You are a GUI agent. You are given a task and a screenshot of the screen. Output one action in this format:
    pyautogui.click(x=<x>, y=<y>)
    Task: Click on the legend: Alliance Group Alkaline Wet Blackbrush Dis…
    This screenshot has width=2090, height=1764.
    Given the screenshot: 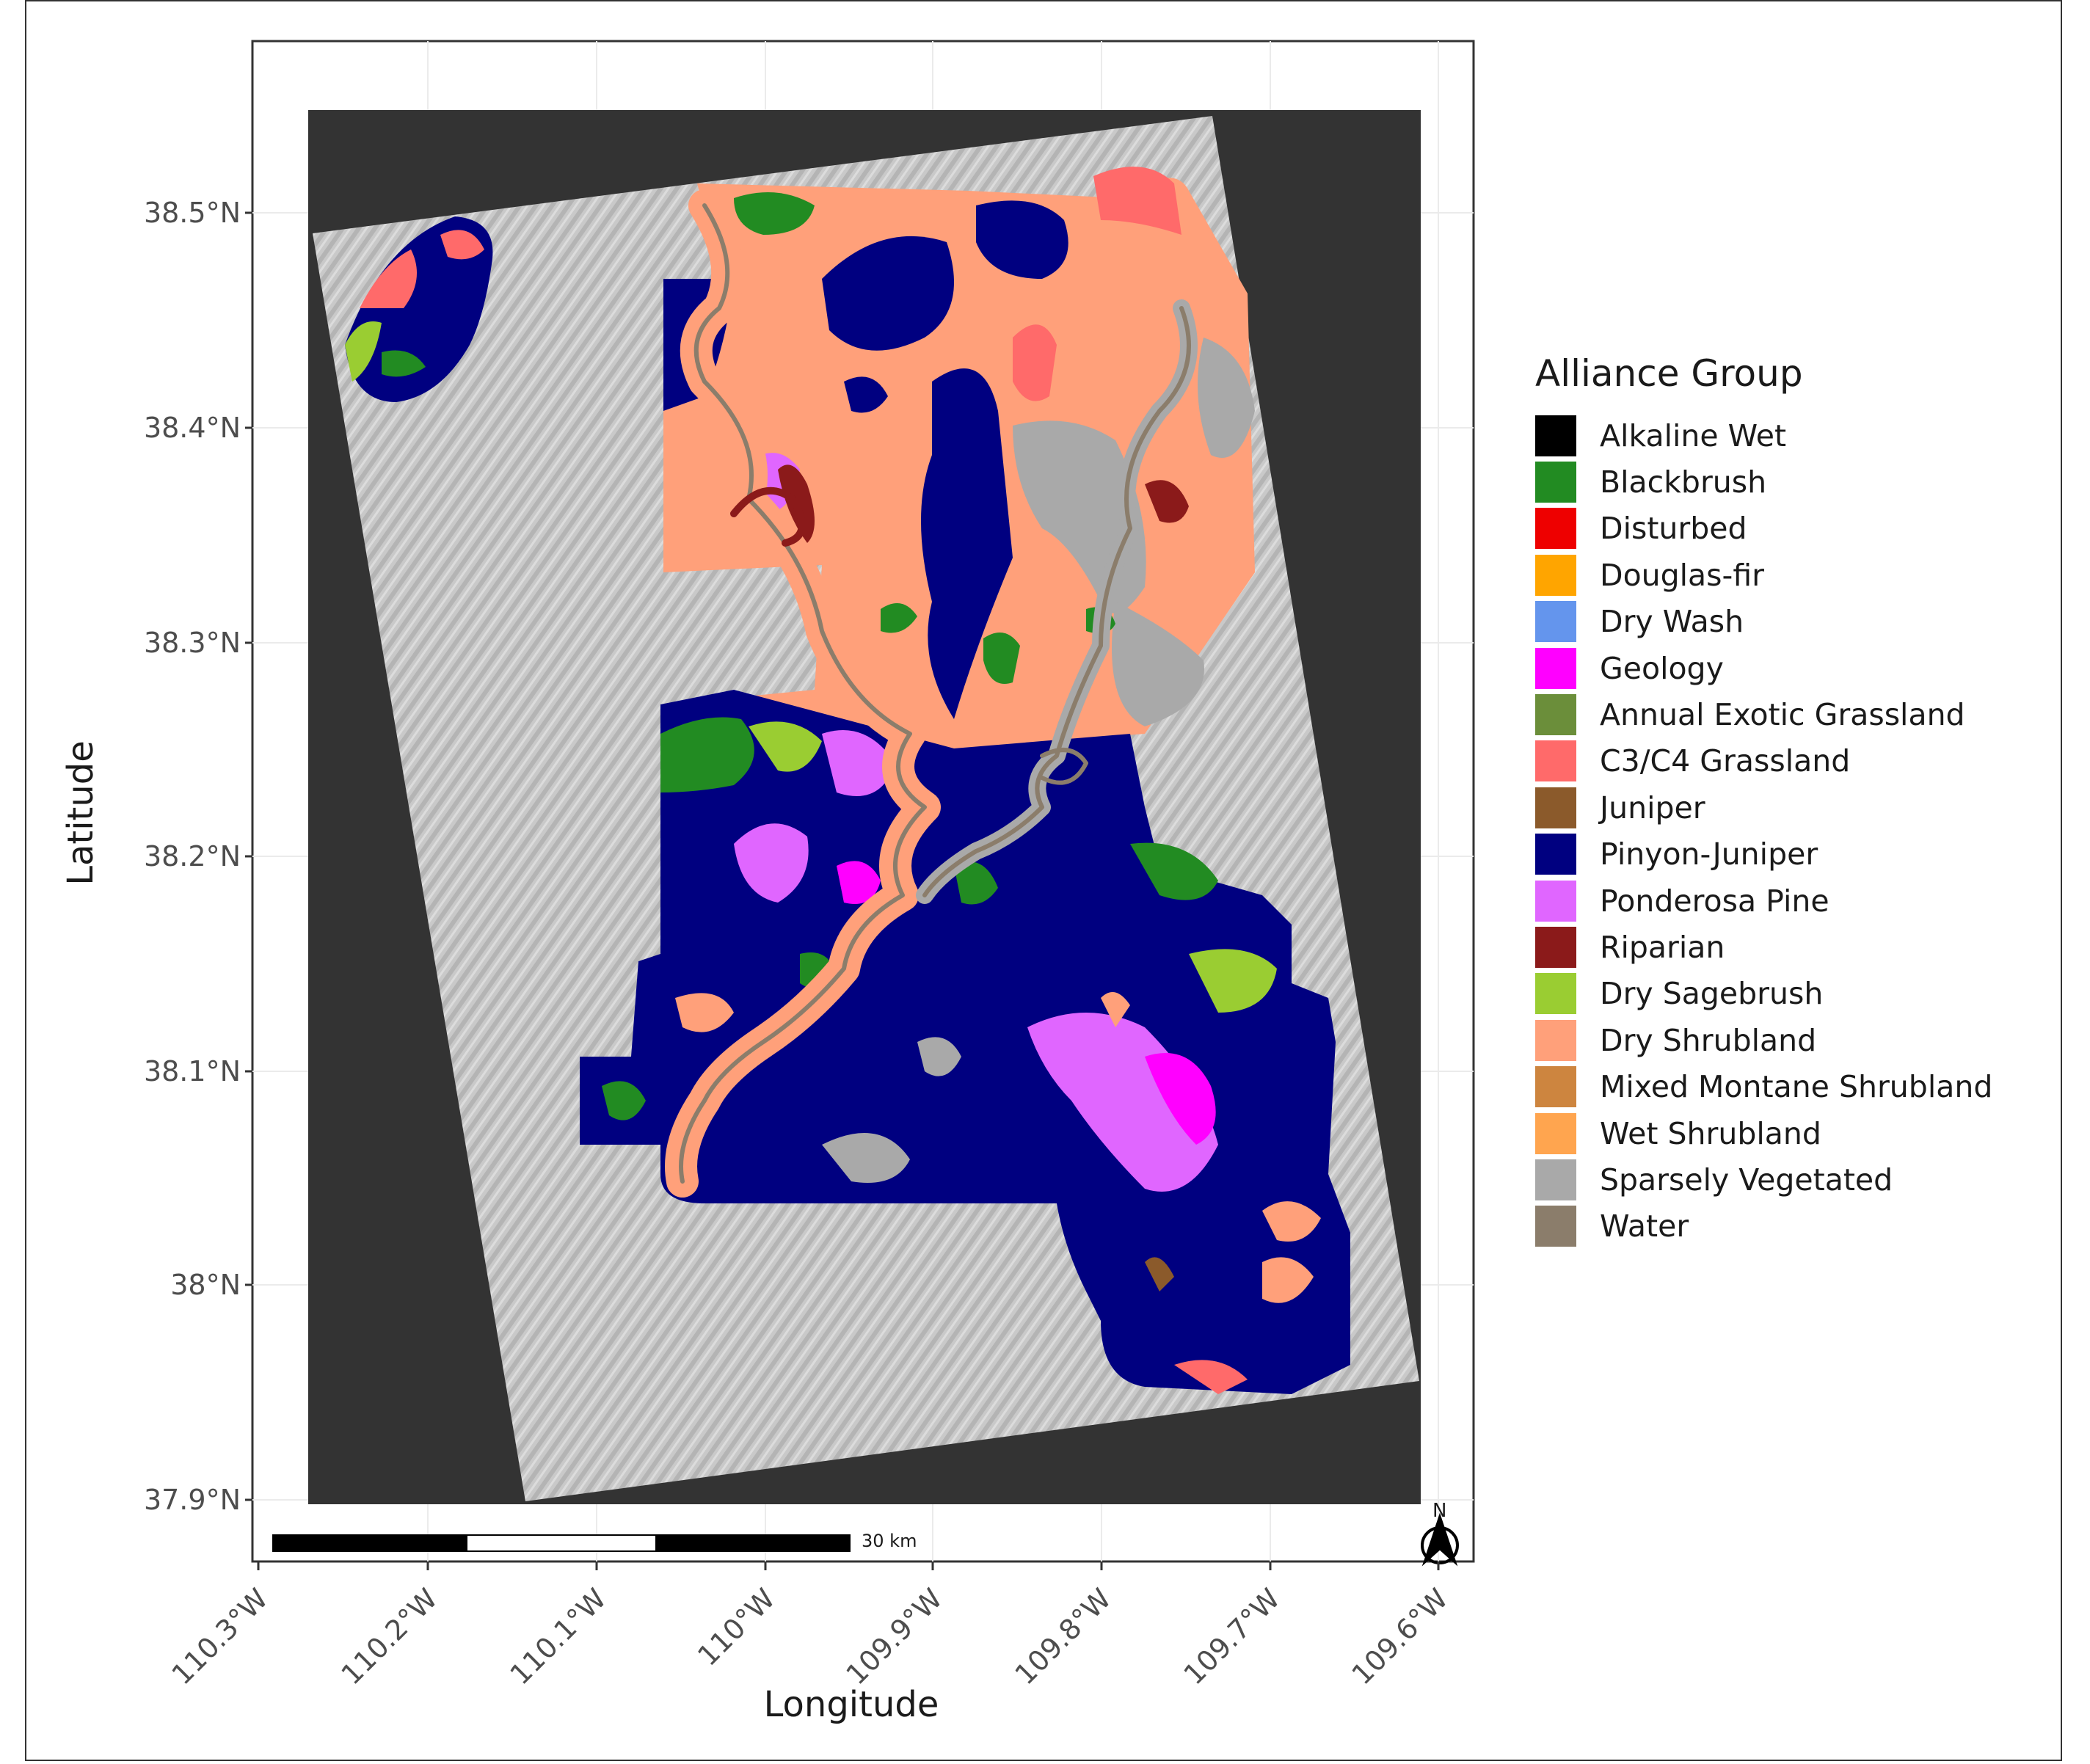 What is the action you would take?
    pyautogui.click(x=1763, y=801)
    